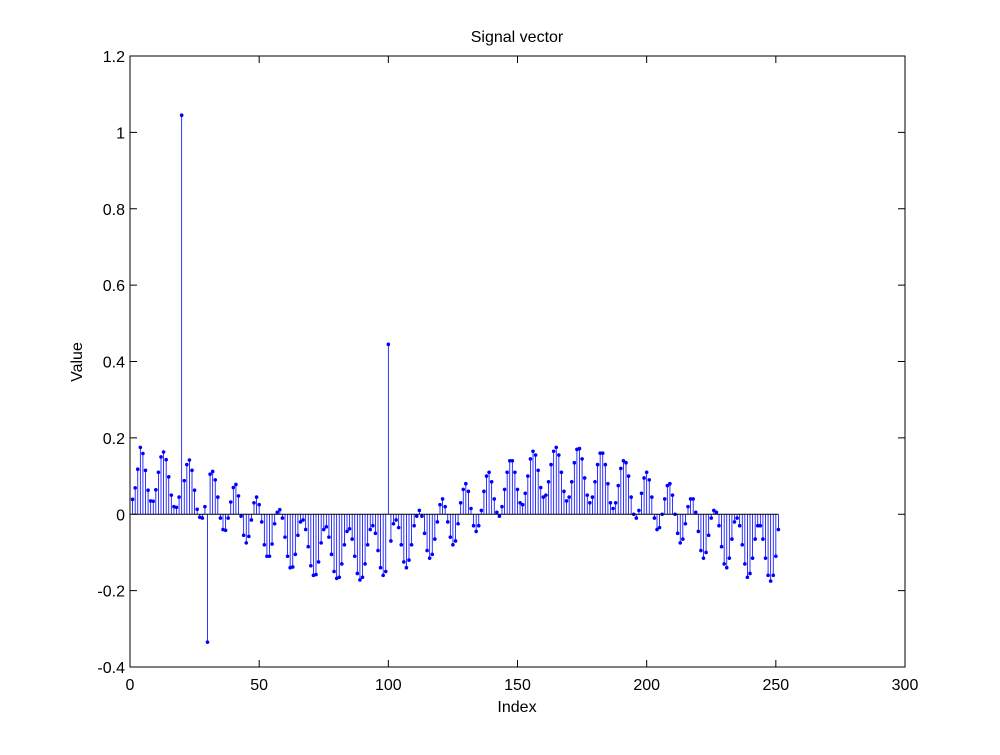  I want to click on y-tick-label: 0.6, so click(114, 286).